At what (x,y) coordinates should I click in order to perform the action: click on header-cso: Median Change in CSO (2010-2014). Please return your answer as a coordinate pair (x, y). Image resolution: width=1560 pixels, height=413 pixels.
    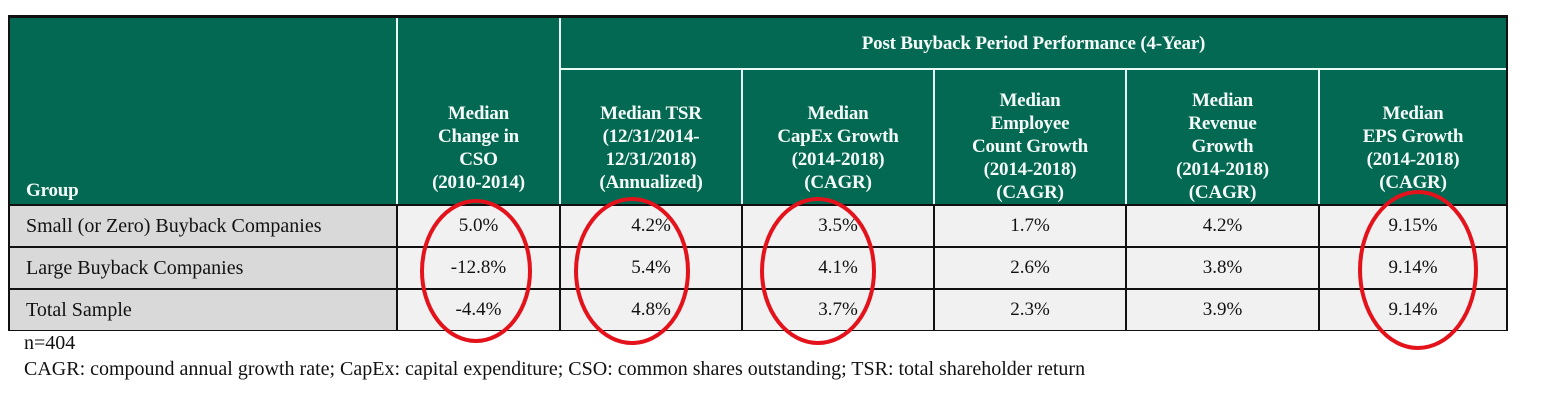
    Looking at the image, I should click on (478, 111).